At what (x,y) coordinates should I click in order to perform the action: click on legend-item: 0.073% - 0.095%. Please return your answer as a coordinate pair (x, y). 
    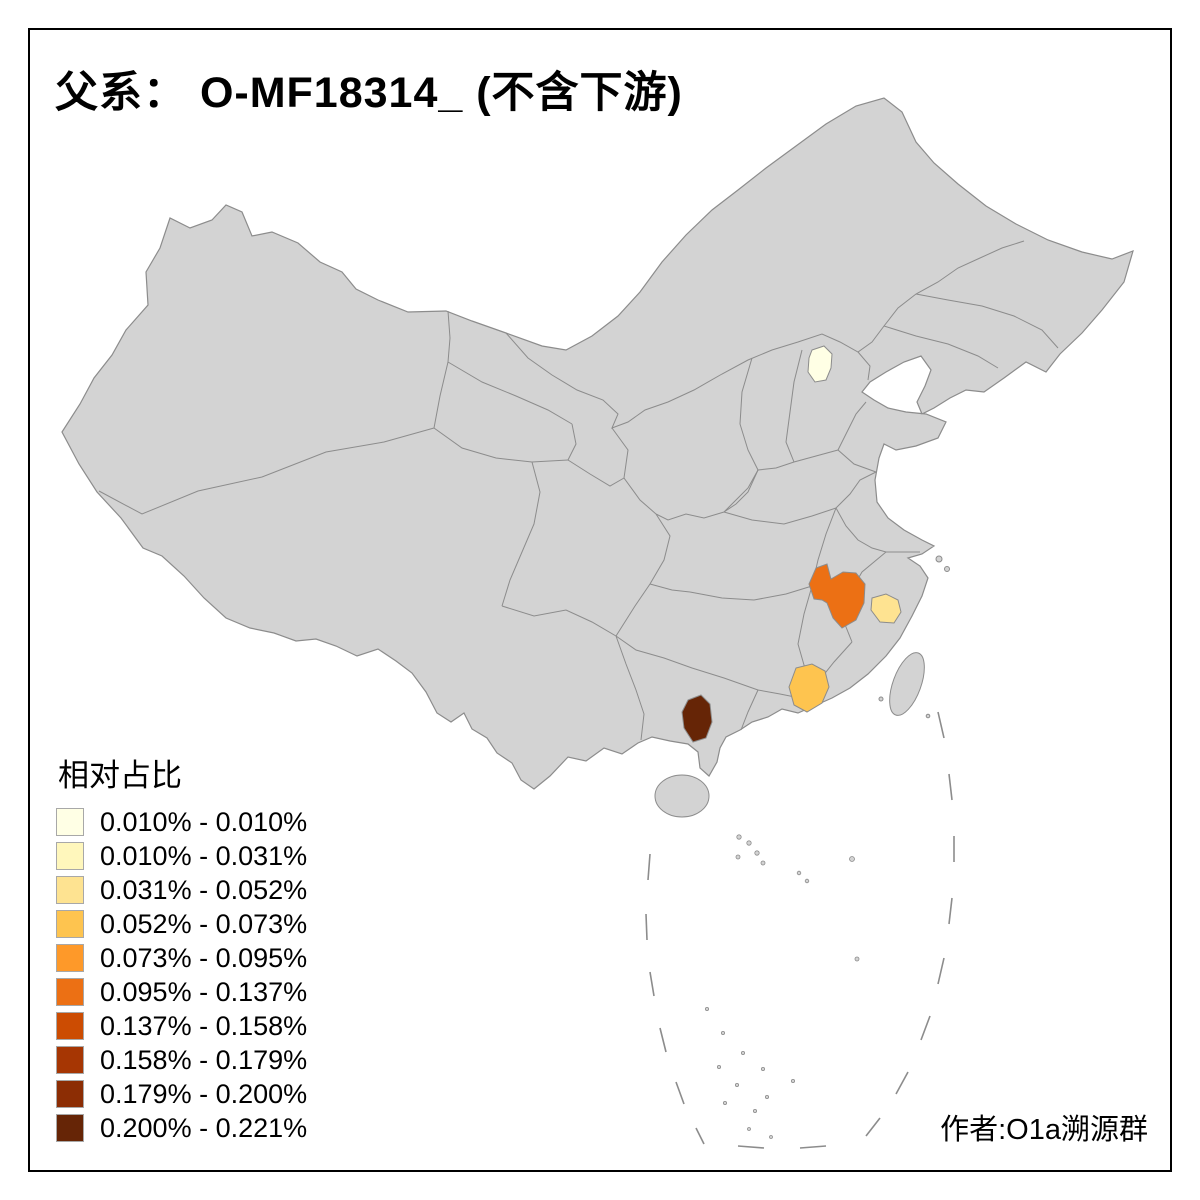
    Looking at the image, I should click on (181, 958).